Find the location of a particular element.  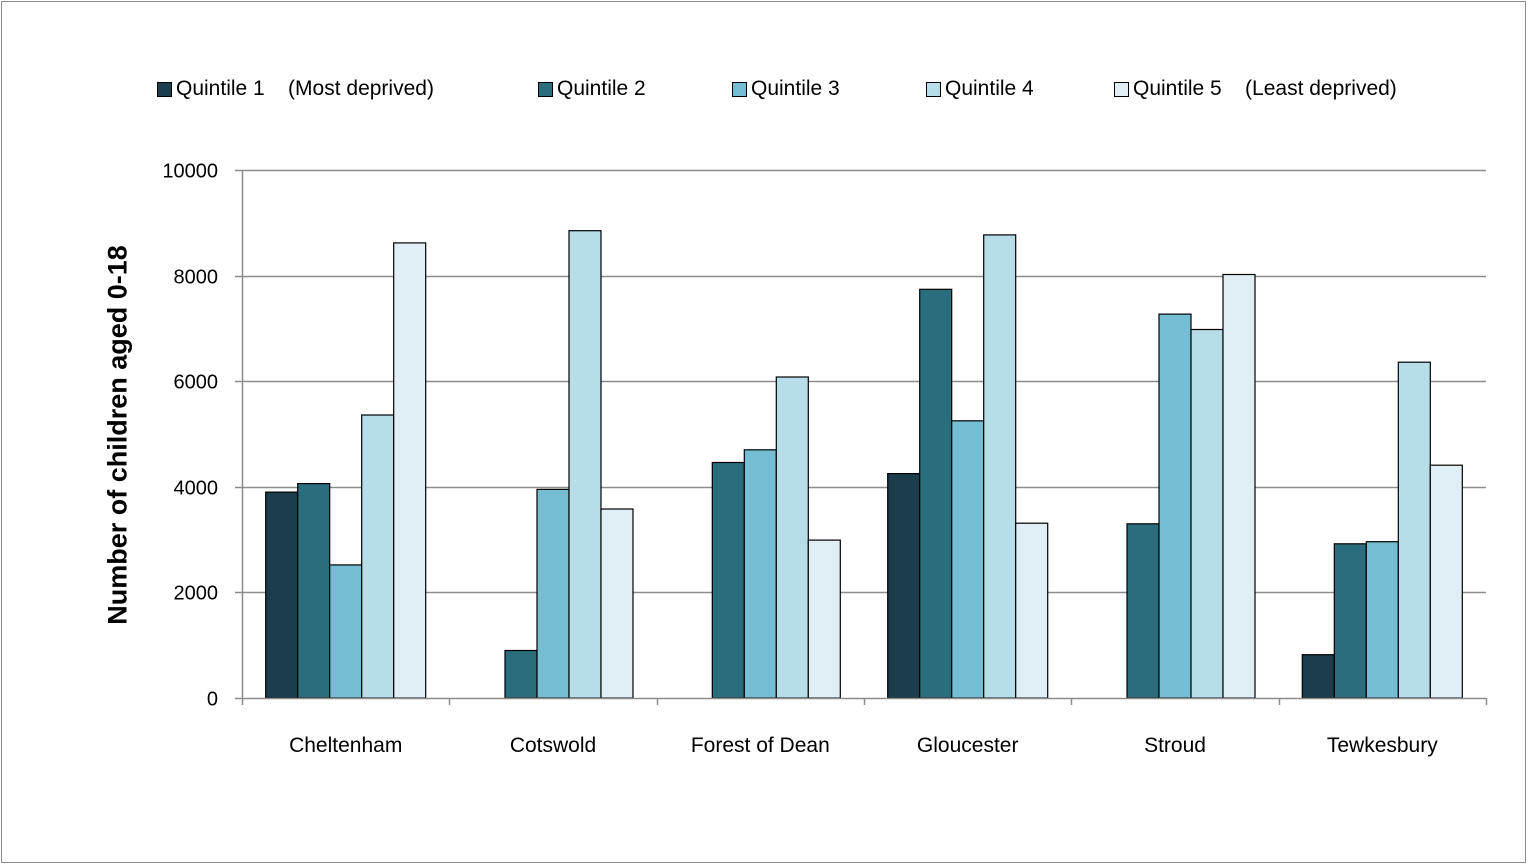

legend-item-quintile-1: Quintile 1 (Most deprived) is located at coordinates (295, 89).